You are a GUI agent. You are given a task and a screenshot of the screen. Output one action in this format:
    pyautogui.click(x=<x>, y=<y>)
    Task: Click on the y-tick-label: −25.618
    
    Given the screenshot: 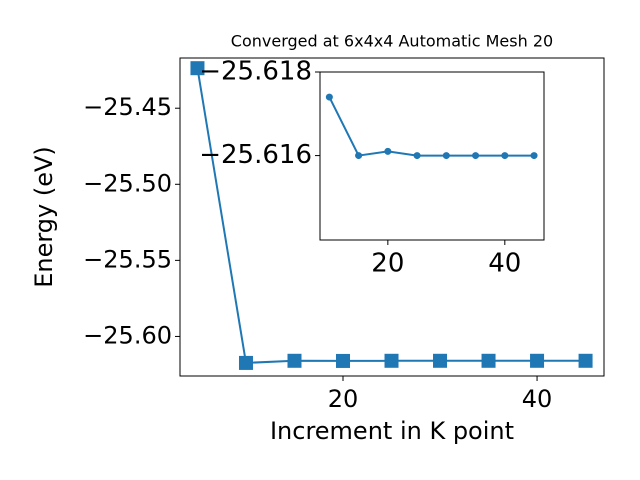 What is the action you would take?
    pyautogui.click(x=255, y=72)
    